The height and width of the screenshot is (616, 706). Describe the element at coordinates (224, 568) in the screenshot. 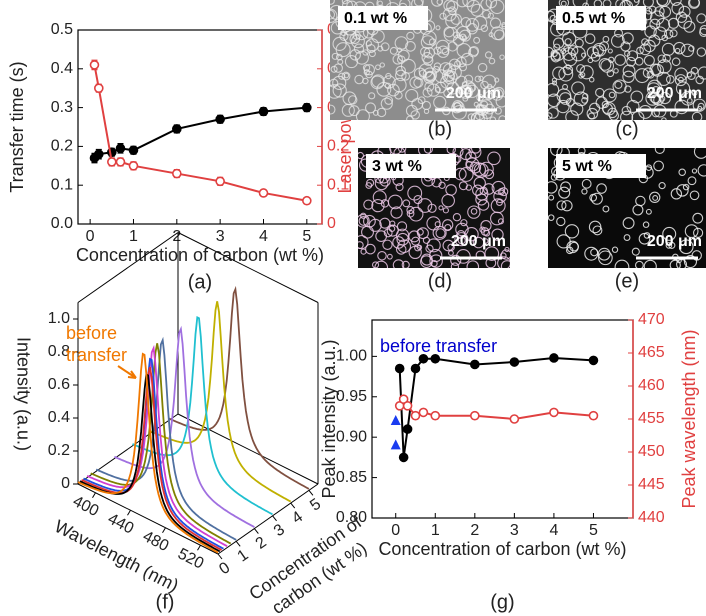

I see `y-tick-label: 0` at that location.